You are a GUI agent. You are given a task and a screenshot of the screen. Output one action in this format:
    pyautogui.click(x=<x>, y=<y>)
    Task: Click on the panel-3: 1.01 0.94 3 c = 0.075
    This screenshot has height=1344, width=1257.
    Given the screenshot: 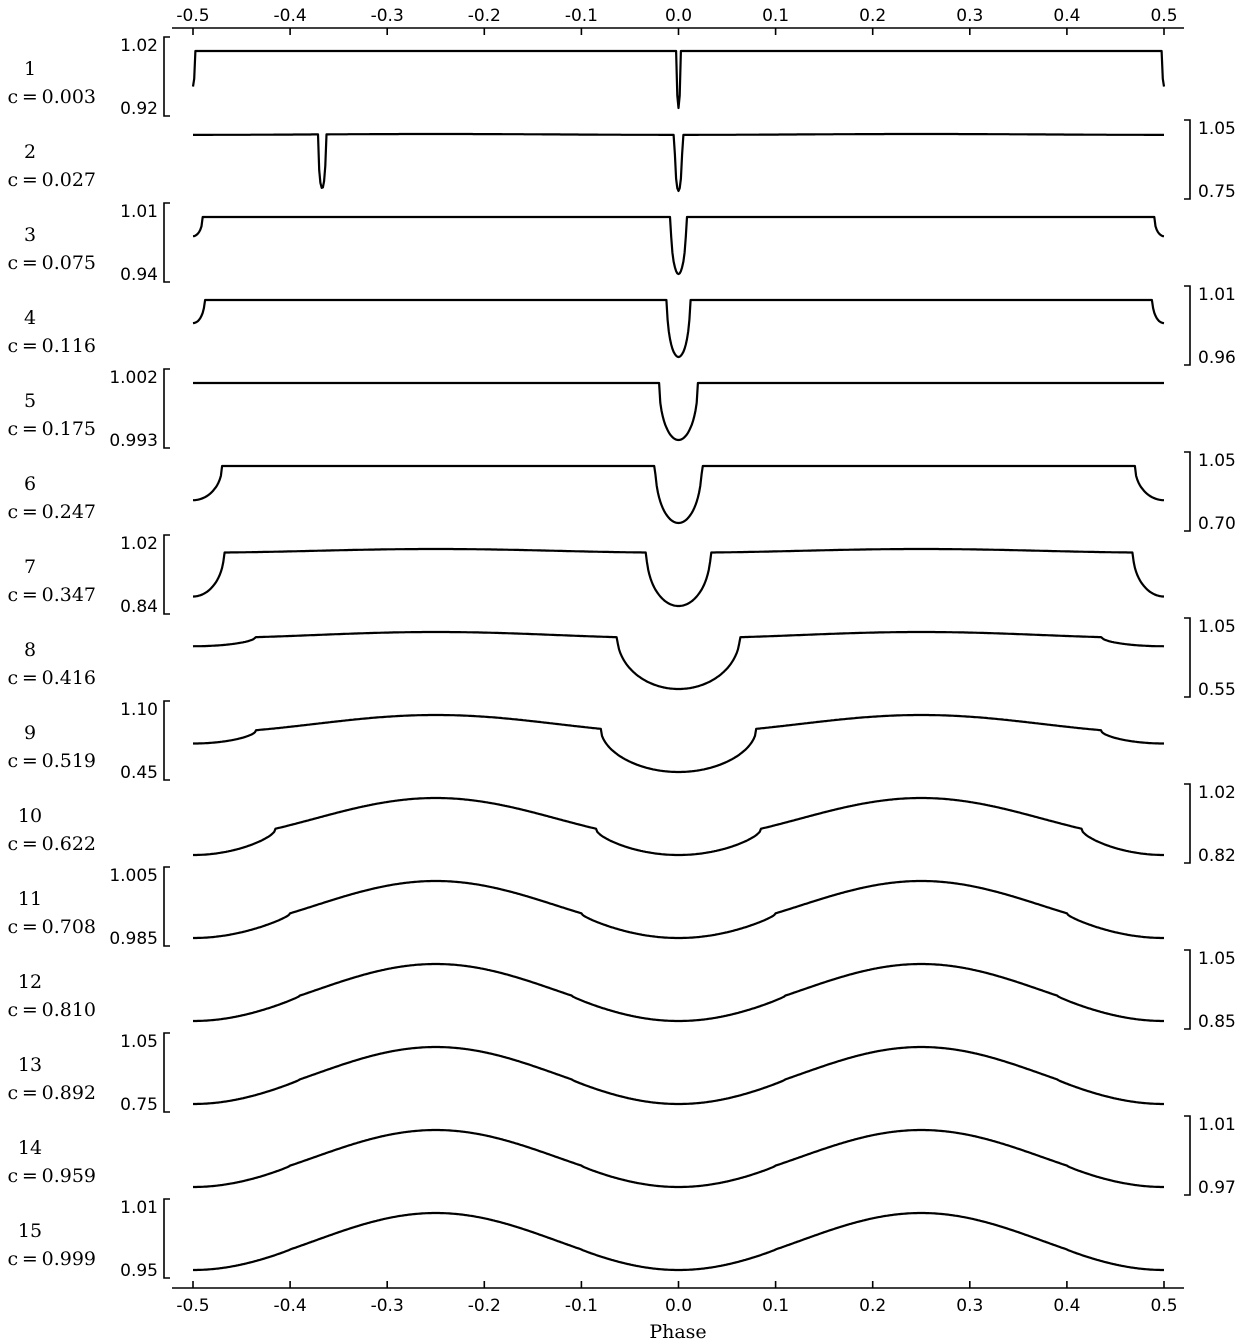 What is the action you would take?
    pyautogui.click(x=586, y=243)
    